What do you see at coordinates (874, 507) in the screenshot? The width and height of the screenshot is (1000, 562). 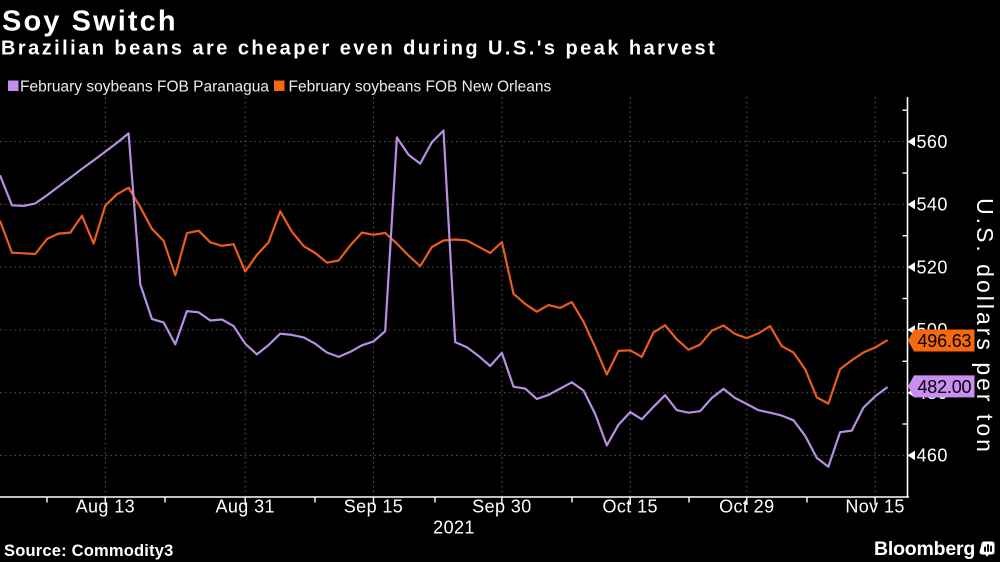 I see `svg-text: Nov 15` at bounding box center [874, 507].